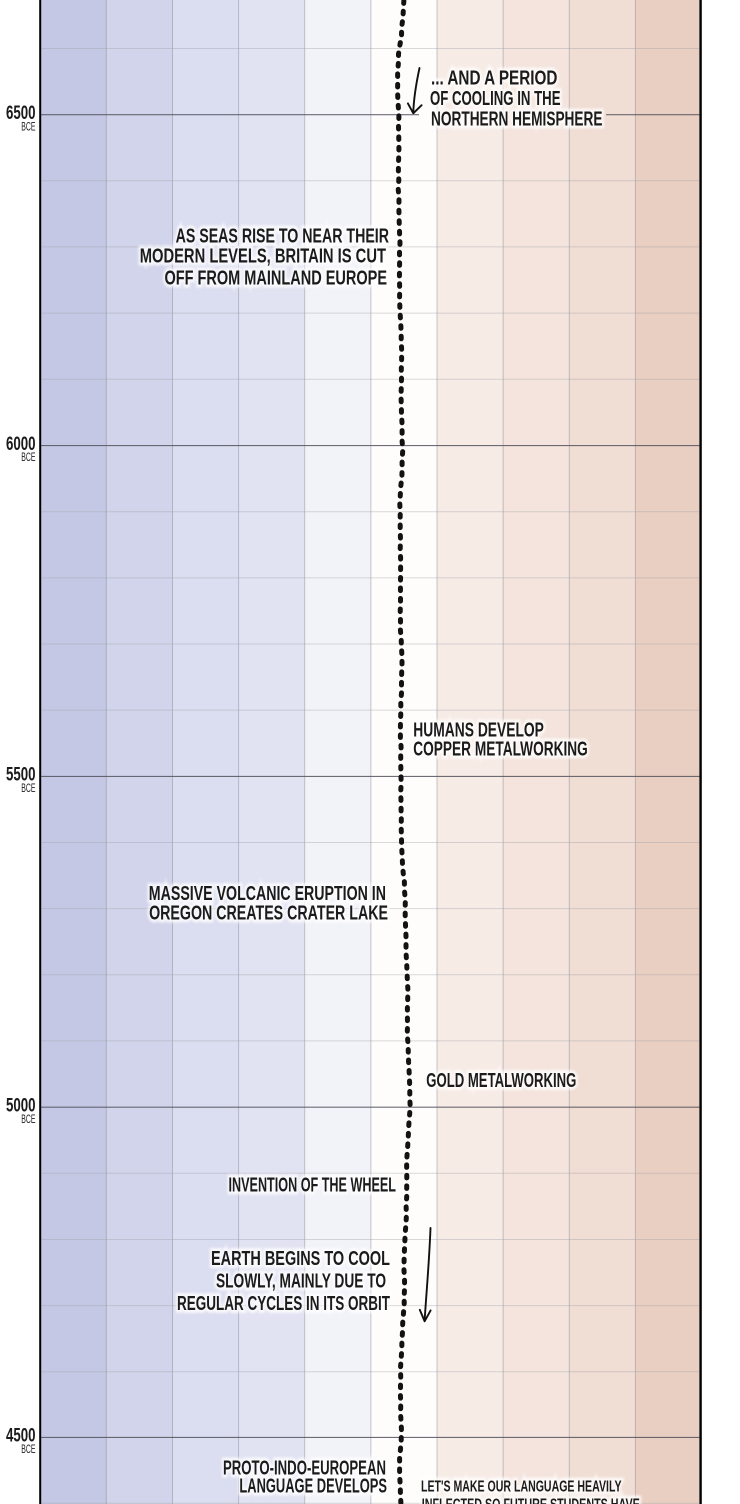 This screenshot has height=1504, width=740. Describe the element at coordinates (521, 1487) in the screenshot. I see `svg-text:LET'S MAKE OUR LANGUAGE HEAVIL: LET'S MAKE OUR LANGUAGE HEAVILY` at that location.